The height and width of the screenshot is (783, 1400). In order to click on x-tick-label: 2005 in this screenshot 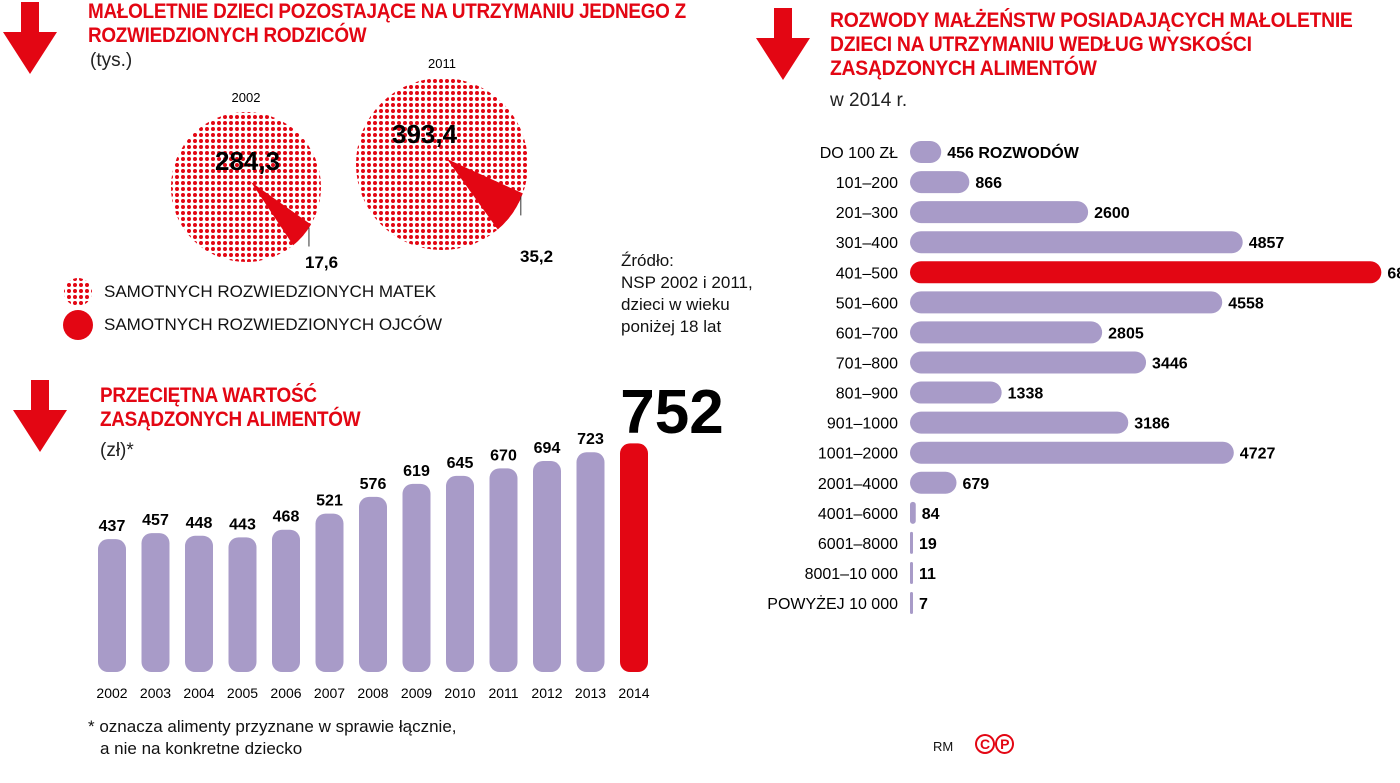, I will do `click(242, 693)`.